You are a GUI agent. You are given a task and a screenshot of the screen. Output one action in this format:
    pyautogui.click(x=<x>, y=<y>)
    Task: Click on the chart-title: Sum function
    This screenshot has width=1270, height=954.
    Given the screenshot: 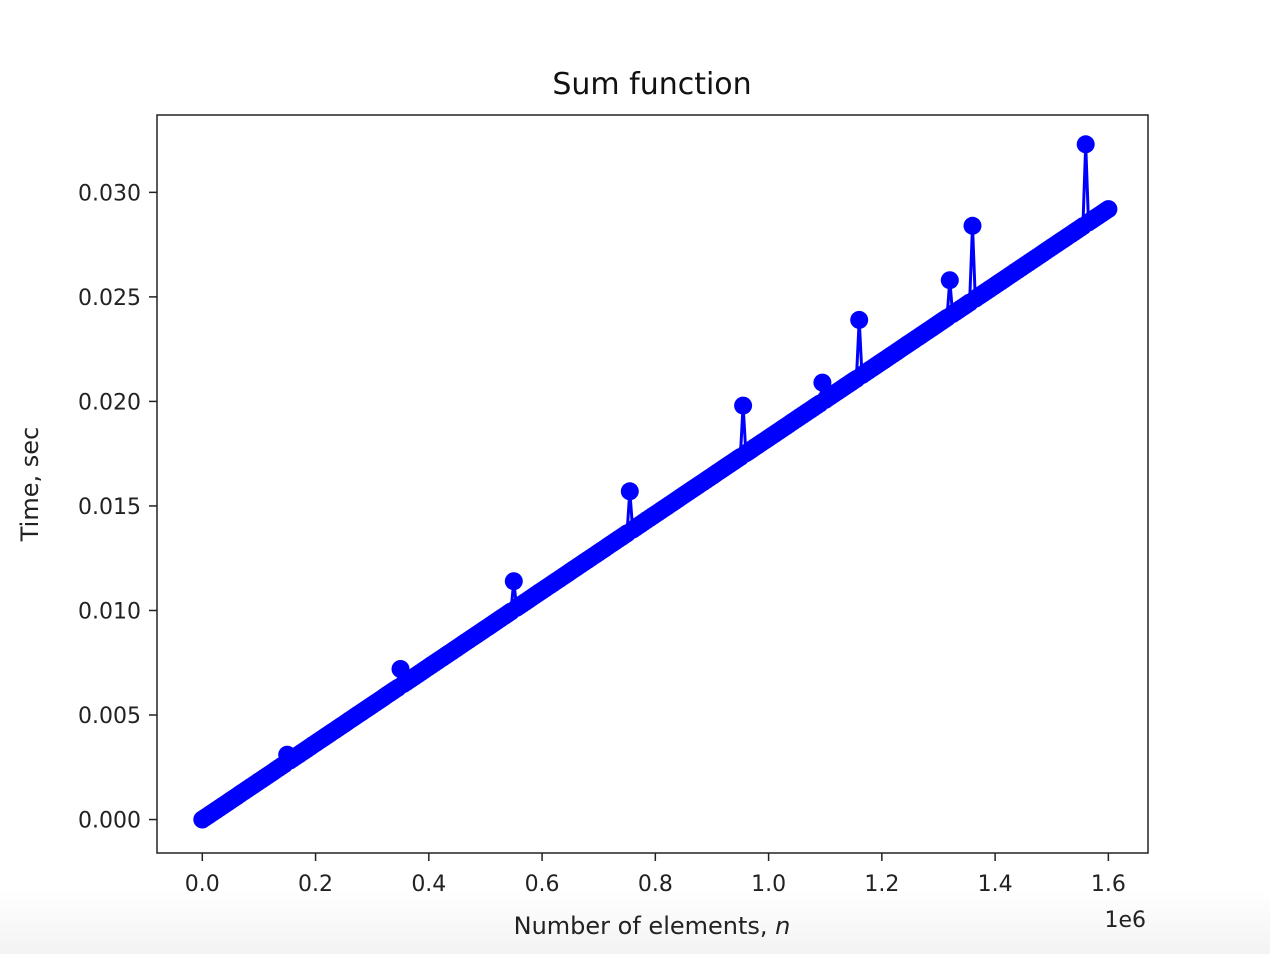 What is the action you would take?
    pyautogui.click(x=651, y=84)
    